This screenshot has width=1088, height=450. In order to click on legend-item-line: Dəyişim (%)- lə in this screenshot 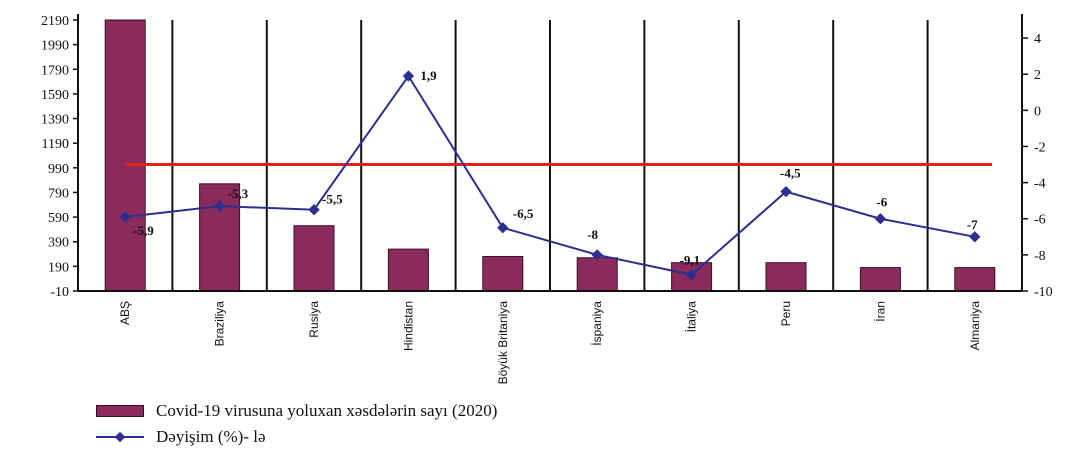, I will do `click(446, 437)`.